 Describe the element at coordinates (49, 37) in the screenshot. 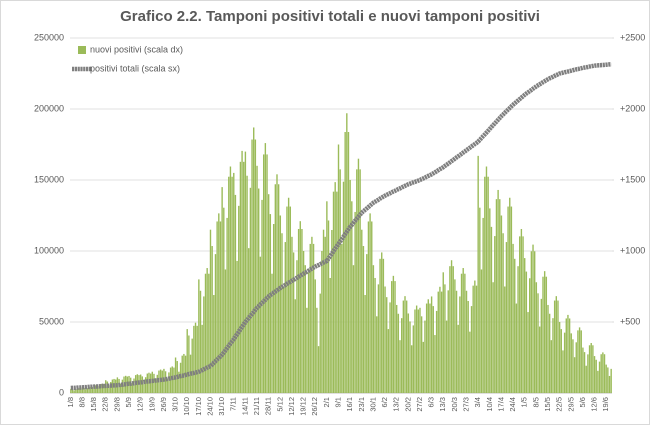

I see `y-tick-label: 250000` at that location.